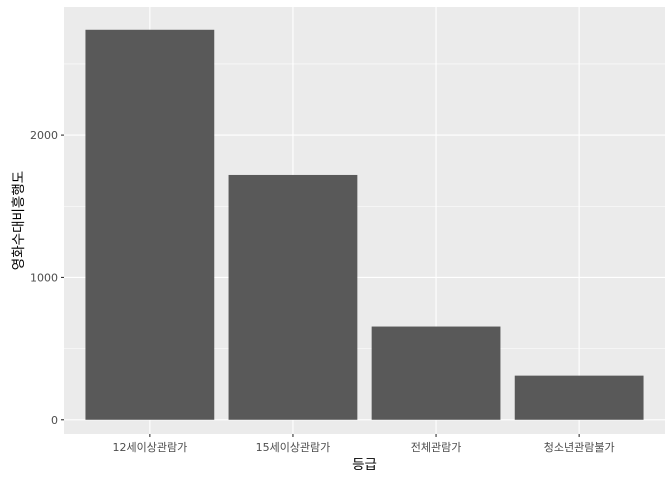  What do you see at coordinates (54, 420) in the screenshot?
I see `y-tick-label: 0` at bounding box center [54, 420].